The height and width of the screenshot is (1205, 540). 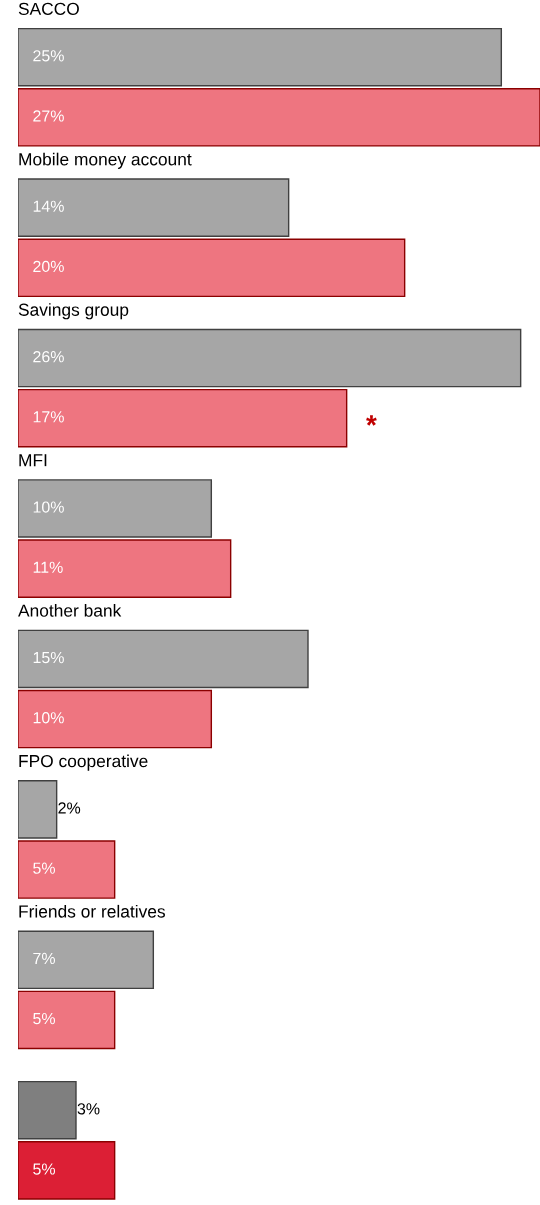 What do you see at coordinates (48, 56) in the screenshot?
I see `data-label: 25%` at bounding box center [48, 56].